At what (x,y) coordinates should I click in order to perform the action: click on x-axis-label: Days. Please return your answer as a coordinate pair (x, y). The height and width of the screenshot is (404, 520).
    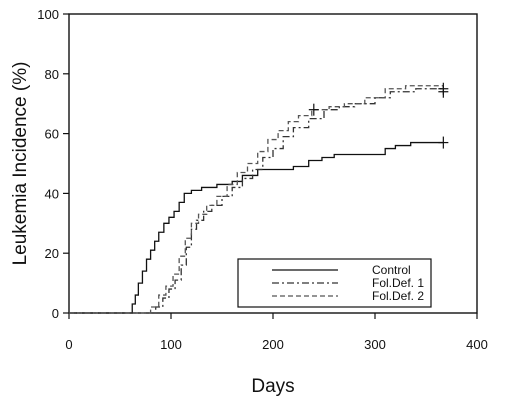
    Looking at the image, I should click on (272, 386).